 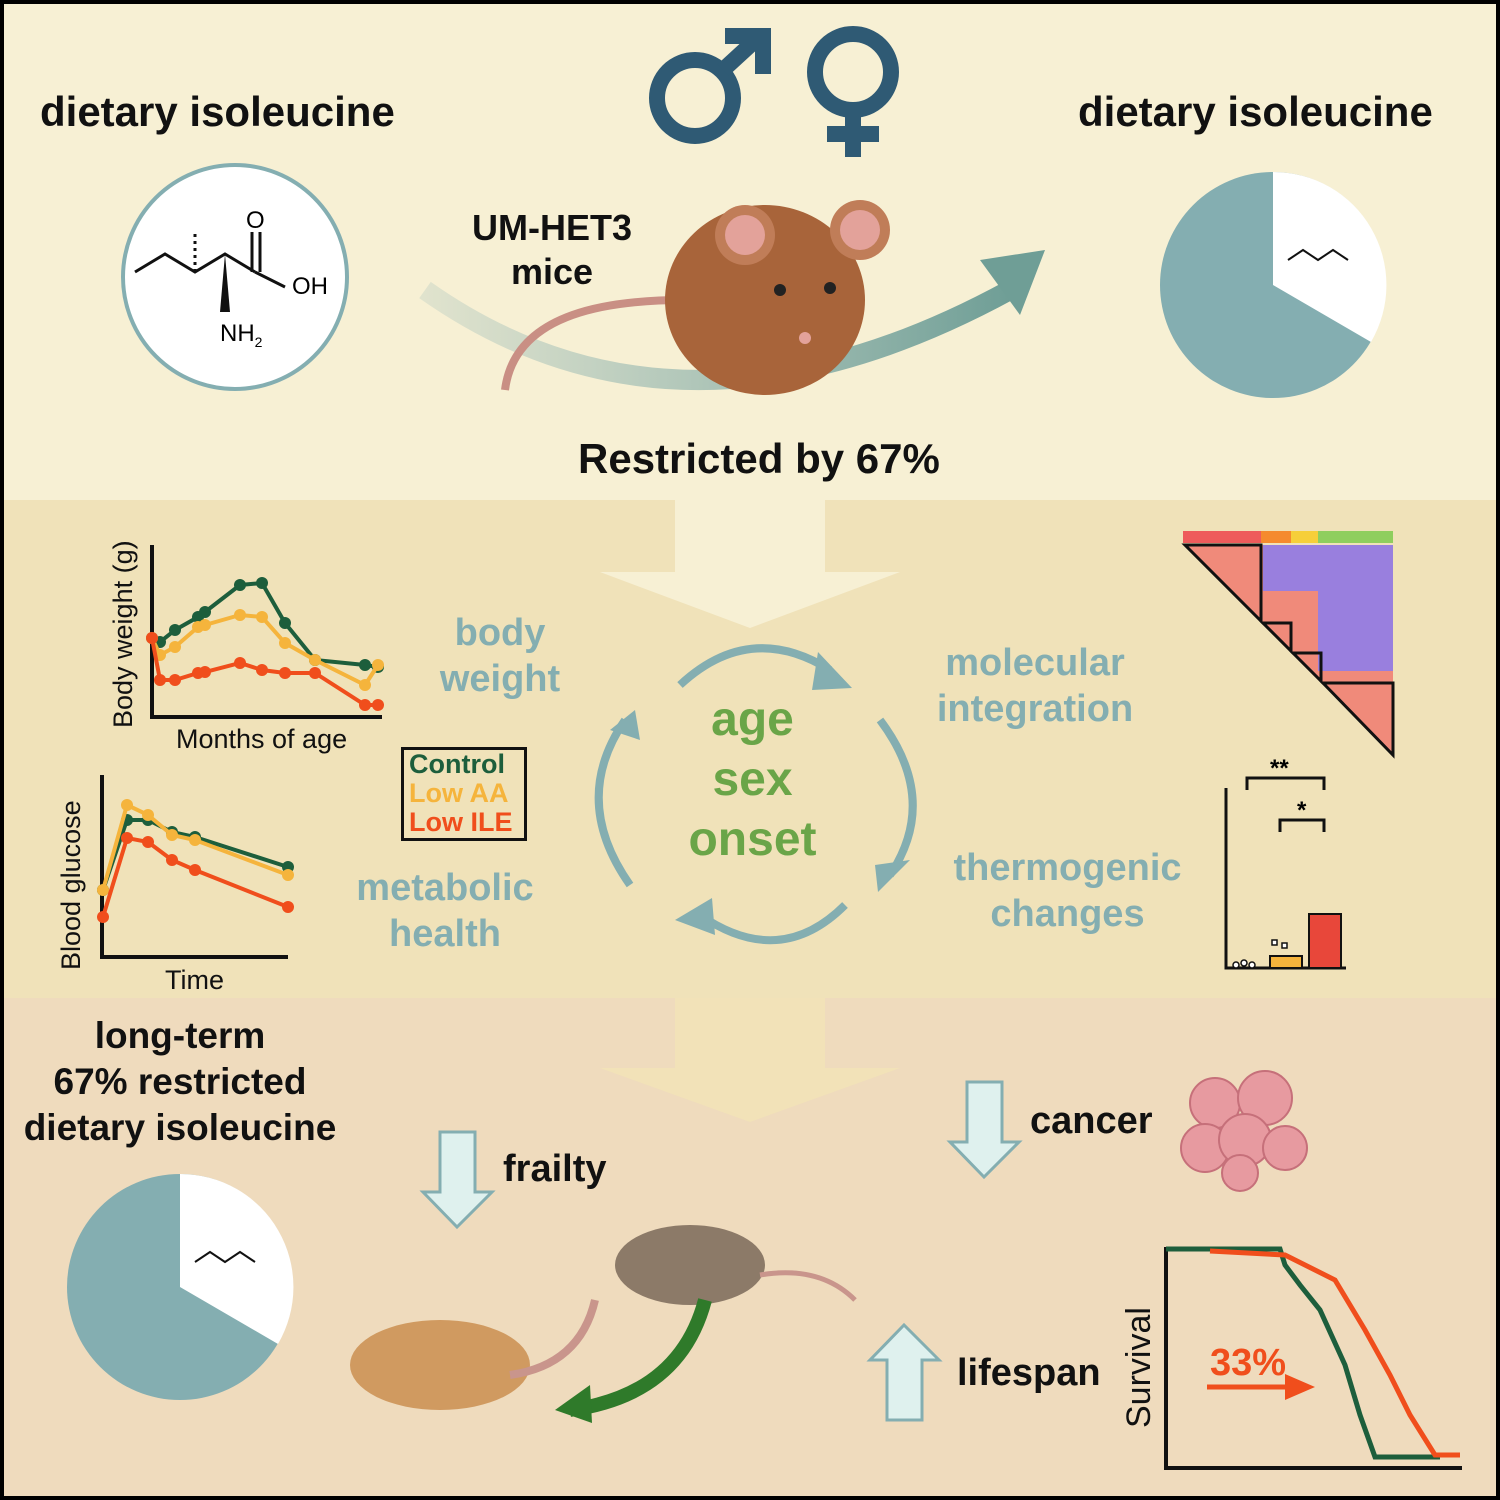 I want to click on body-weight-ylabel: Body weight (g), so click(x=123, y=634).